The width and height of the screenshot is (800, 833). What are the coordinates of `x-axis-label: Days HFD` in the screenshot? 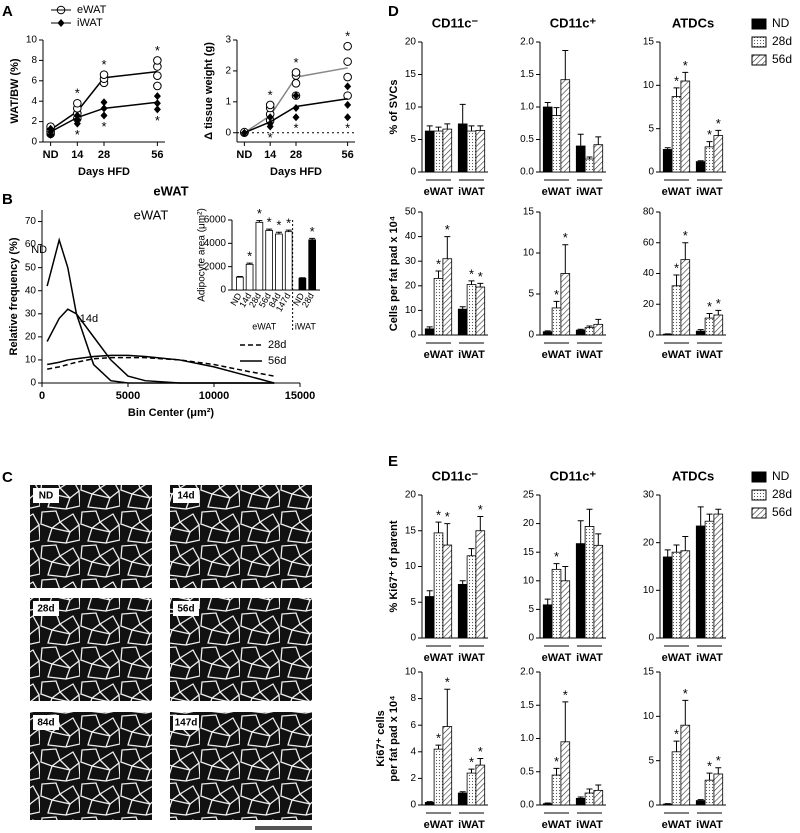 It's located at (296, 172).